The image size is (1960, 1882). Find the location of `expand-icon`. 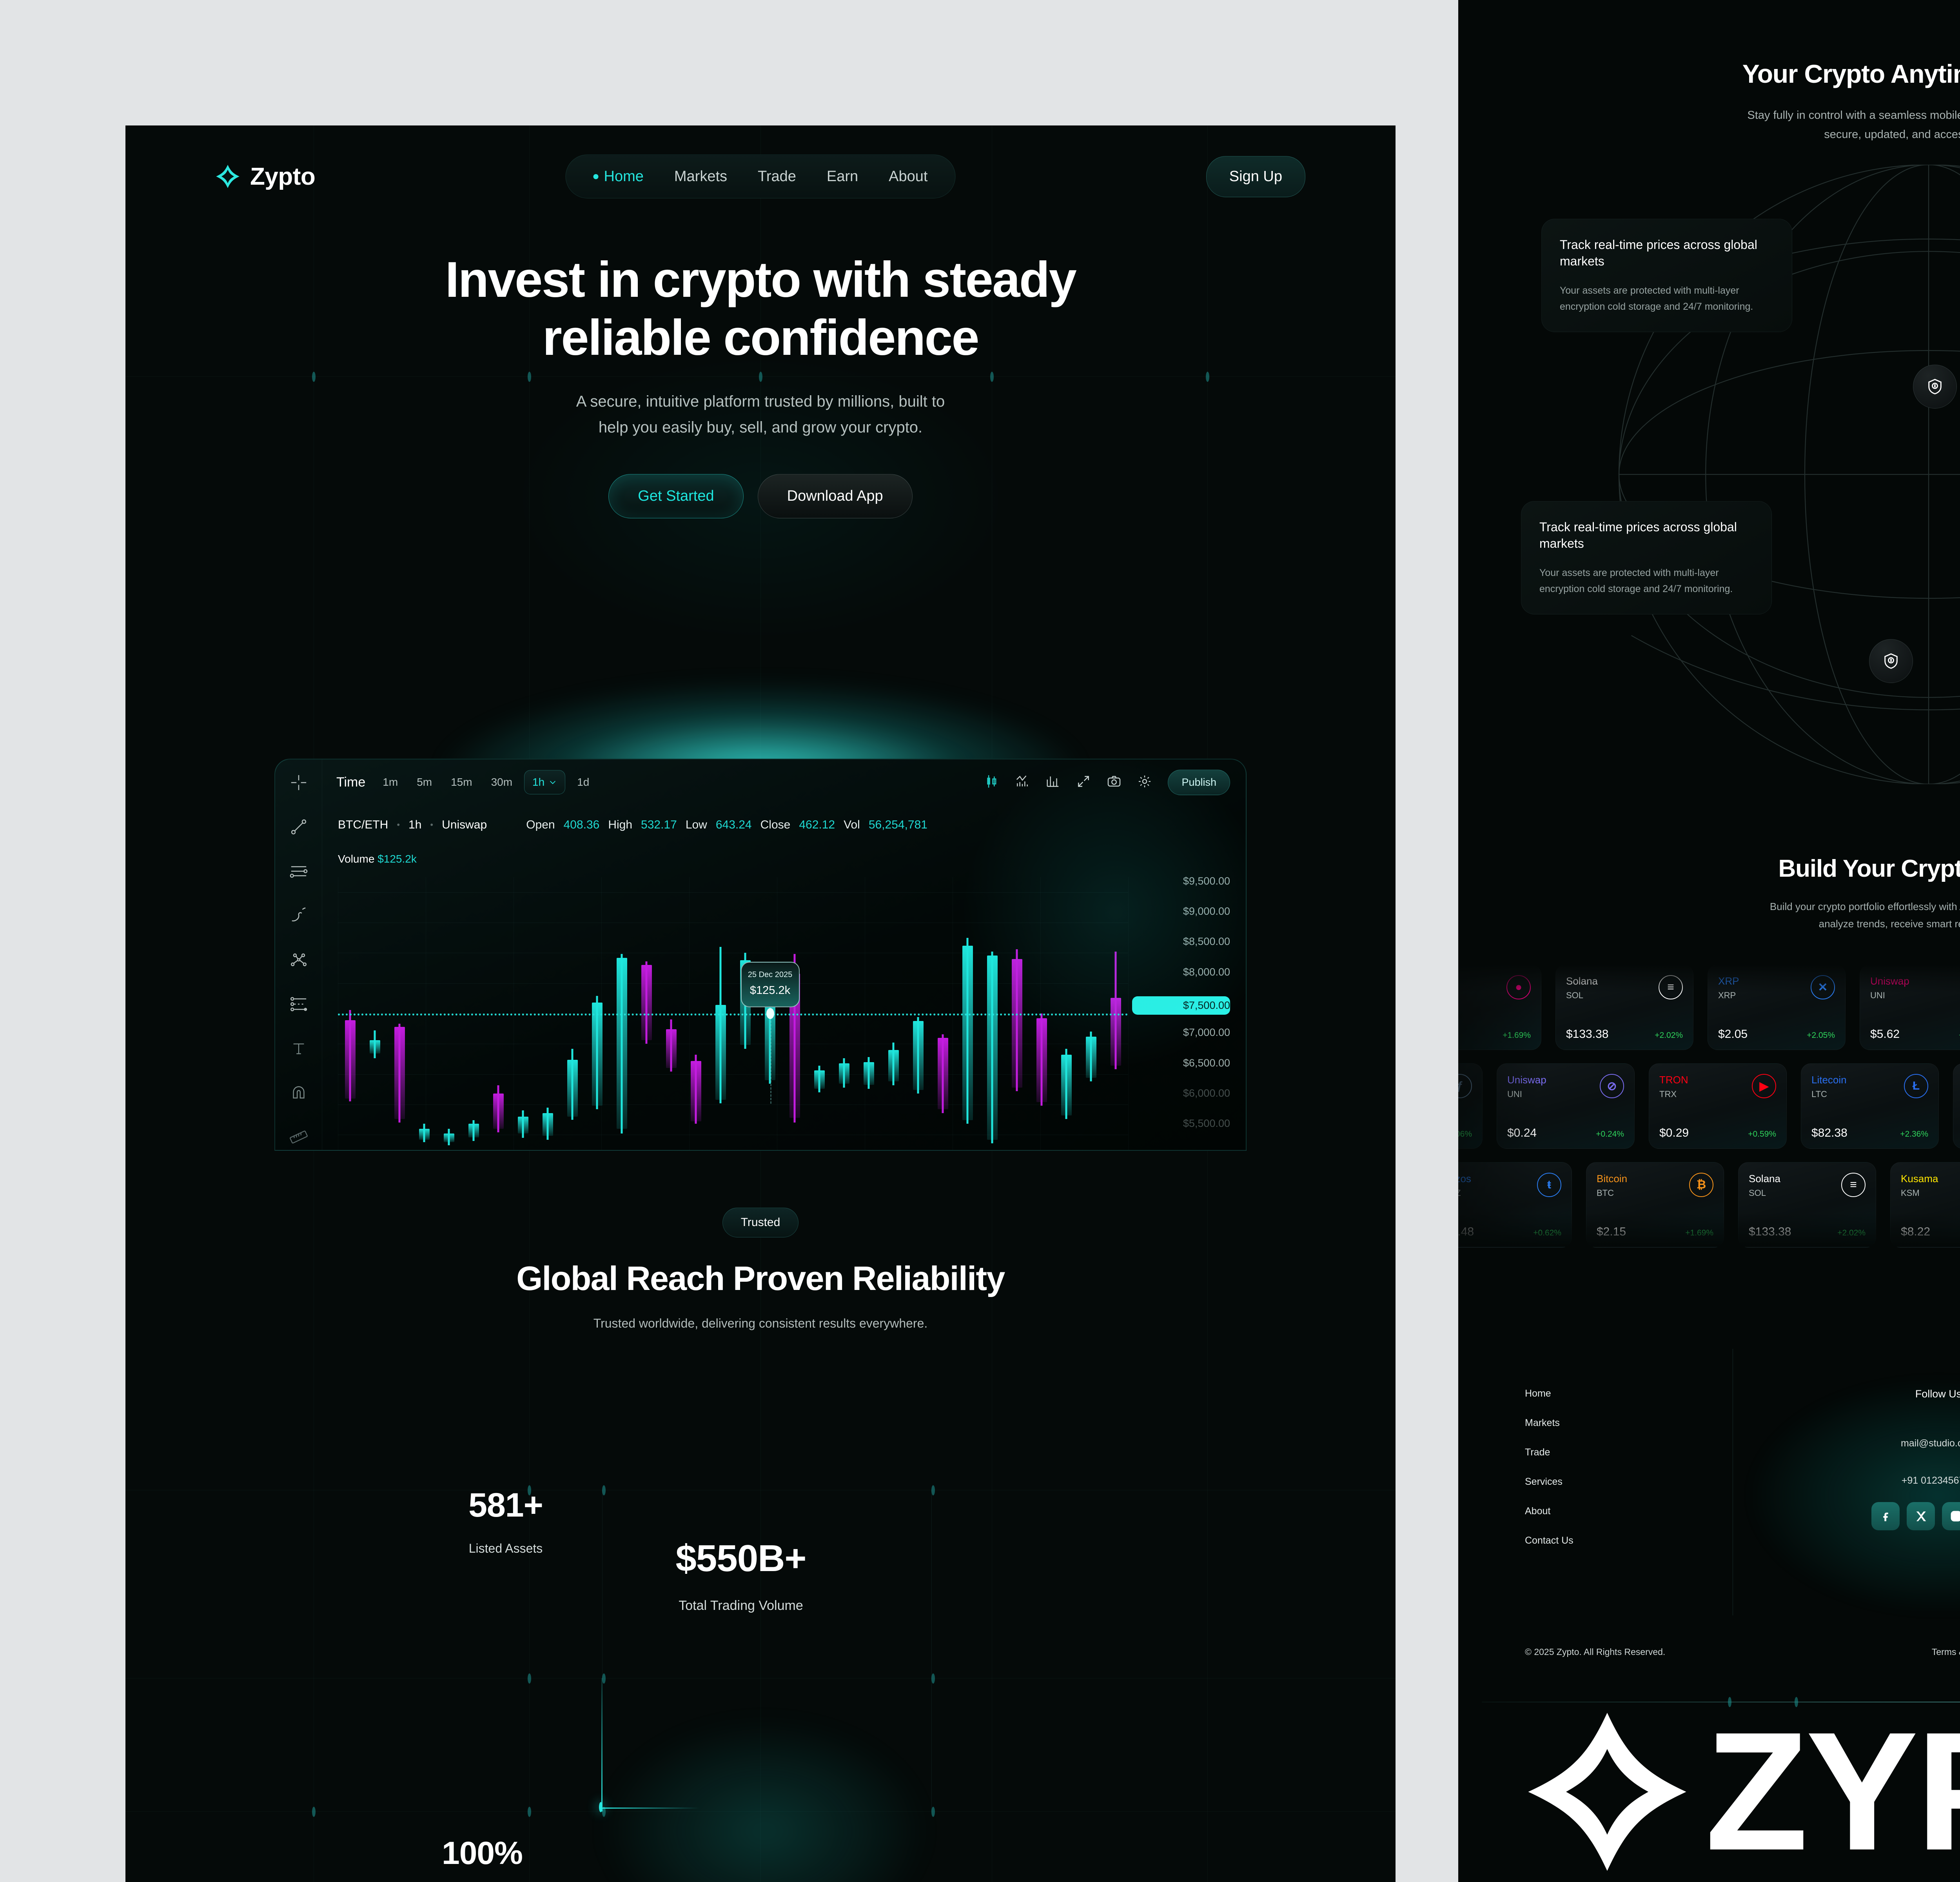

expand-icon is located at coordinates (1083, 782).